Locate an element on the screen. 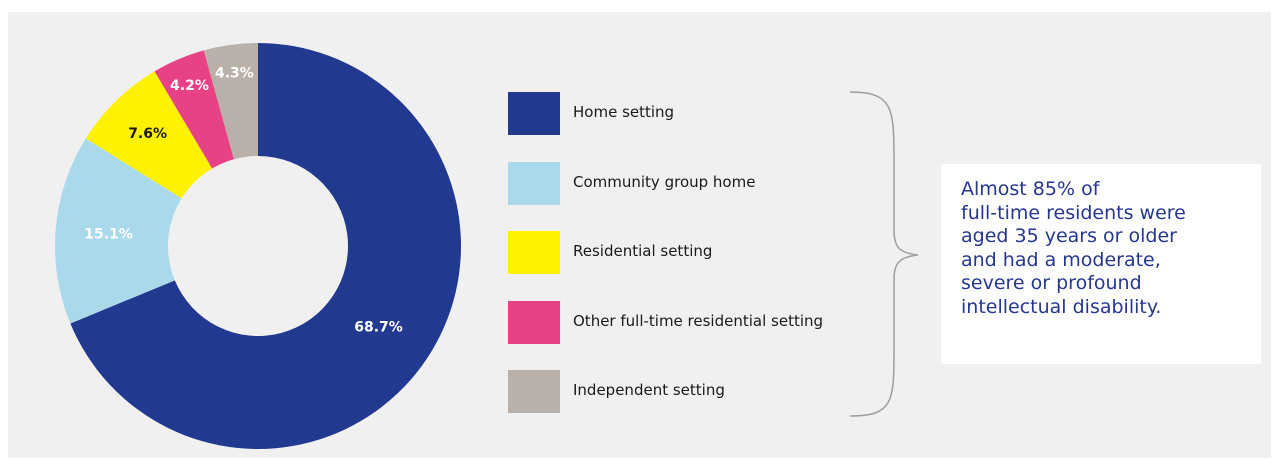 This screenshot has width=1279, height=470. slice-value-label: 4.3% is located at coordinates (234, 74).